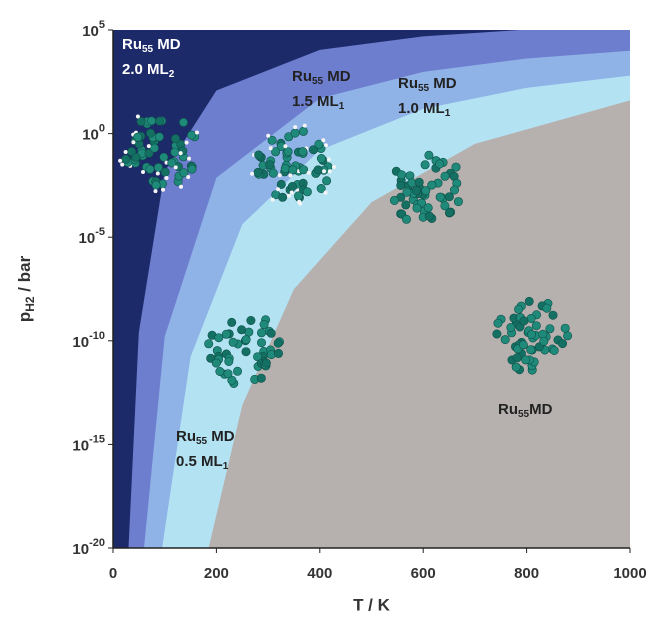  Describe the element at coordinates (423, 573) in the screenshot. I see `x-tick-label: 600` at that location.